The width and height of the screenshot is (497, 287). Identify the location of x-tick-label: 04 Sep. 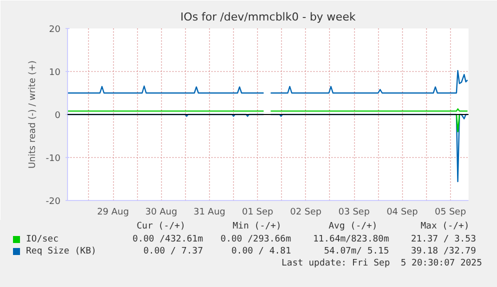
(402, 213).